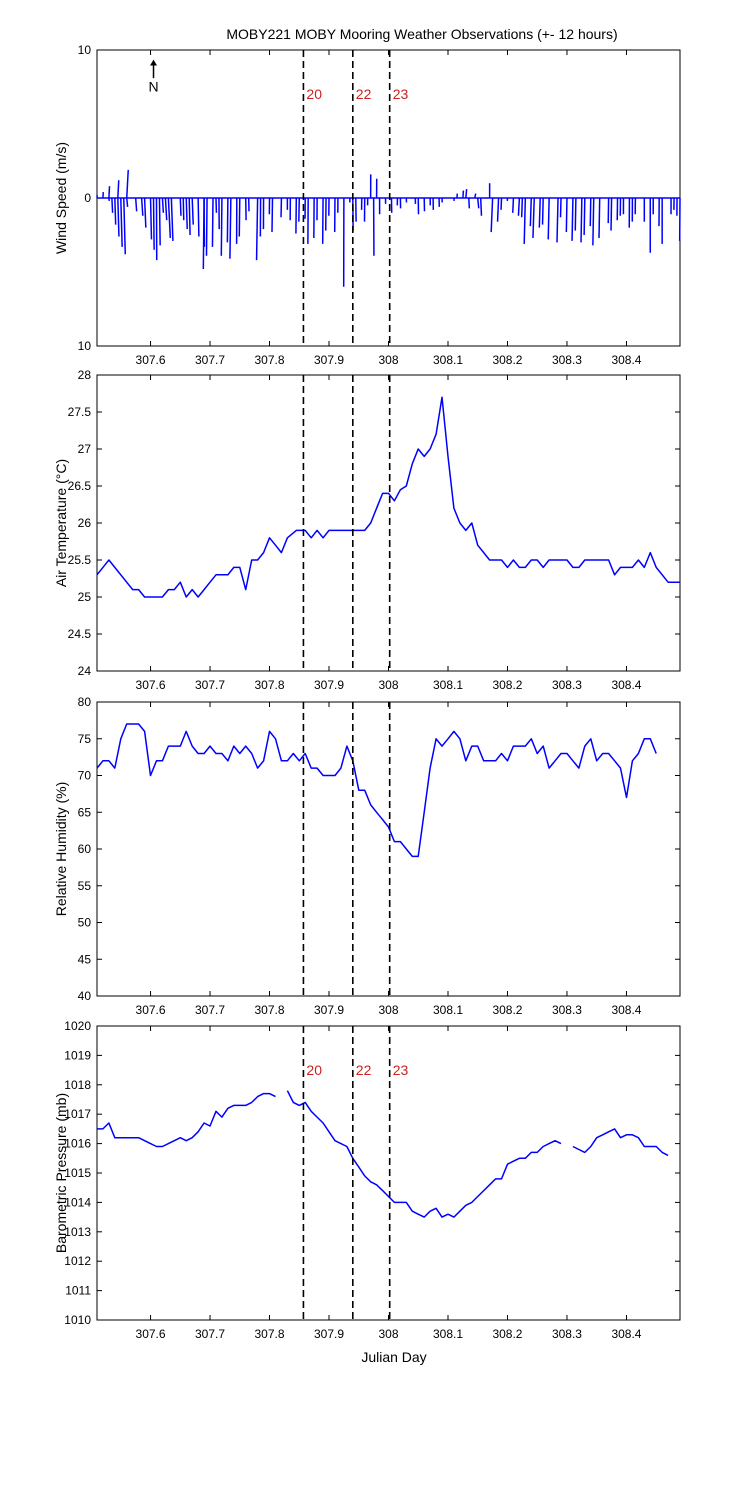 The height and width of the screenshot is (1500, 750). Describe the element at coordinates (85, 959) in the screenshot. I see `y-tick-label: 45` at that location.